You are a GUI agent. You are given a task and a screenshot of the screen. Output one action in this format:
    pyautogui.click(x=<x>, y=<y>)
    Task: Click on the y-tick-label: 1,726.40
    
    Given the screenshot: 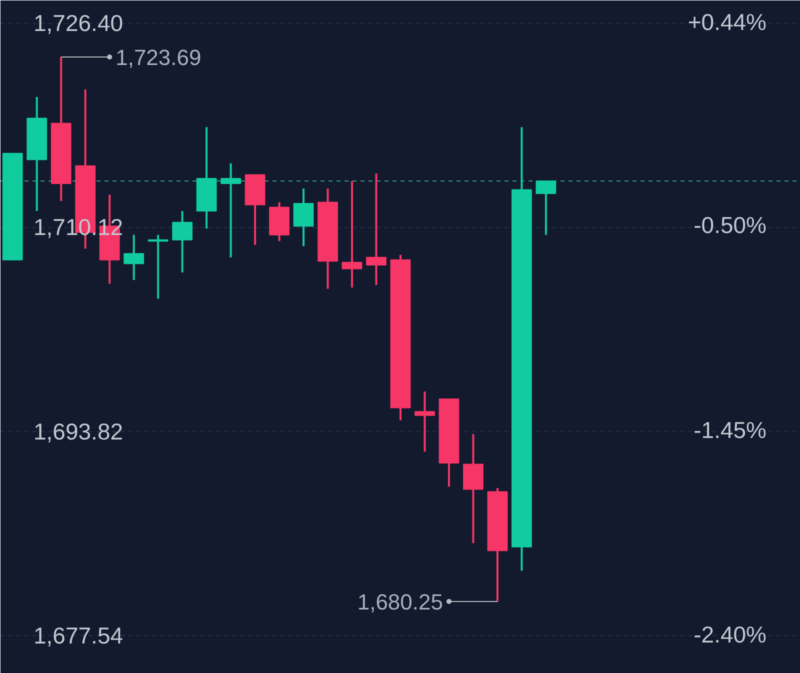 What is the action you would take?
    pyautogui.click(x=79, y=23)
    